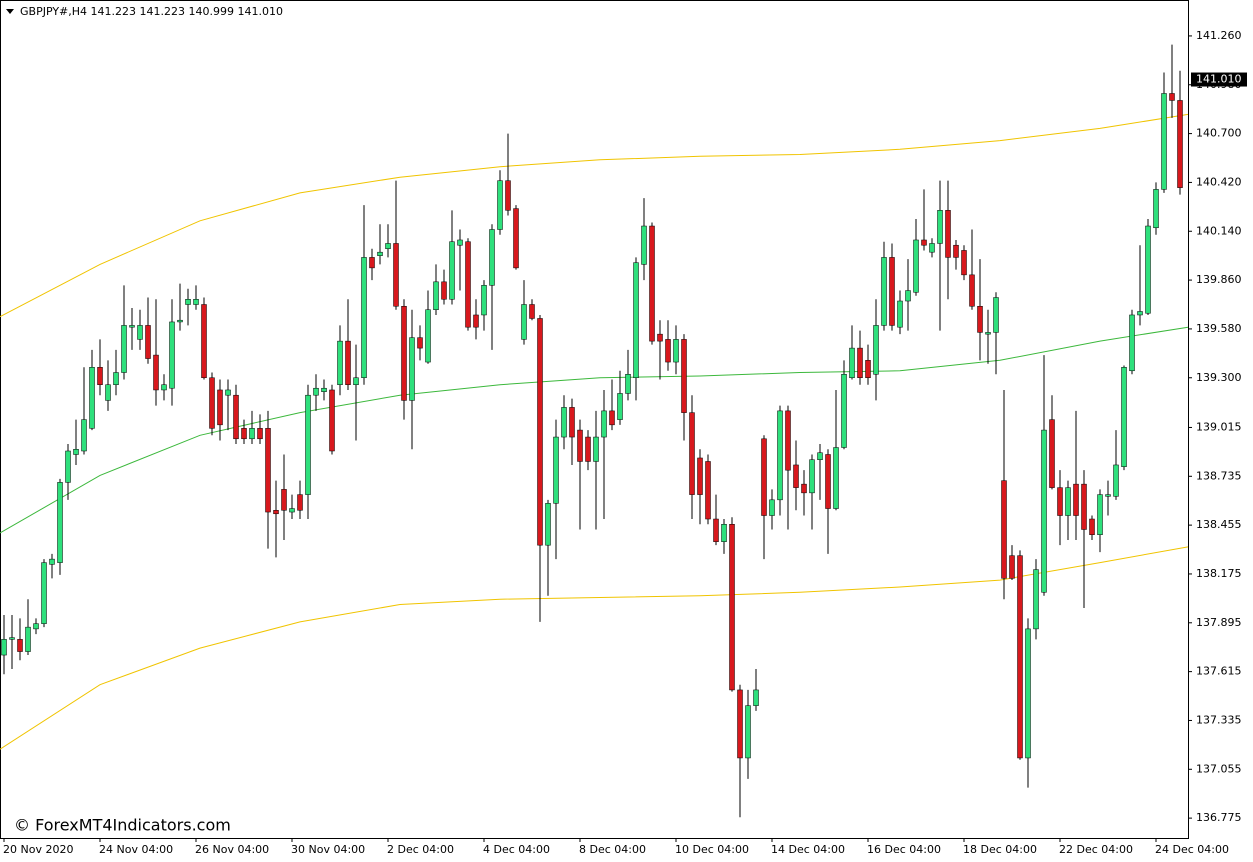 This screenshot has height=862, width=1253. Describe the element at coordinates (1219, 768) in the screenshot. I see `y-tick-label: 137.055` at that location.